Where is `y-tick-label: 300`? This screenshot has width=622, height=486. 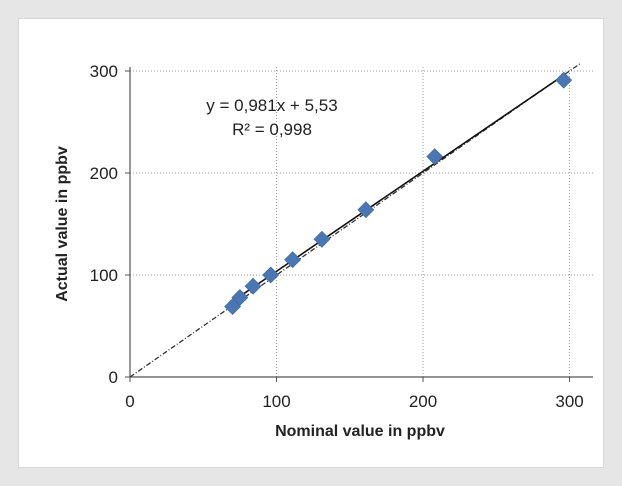
y-tick-label: 300 is located at coordinates (104, 71).